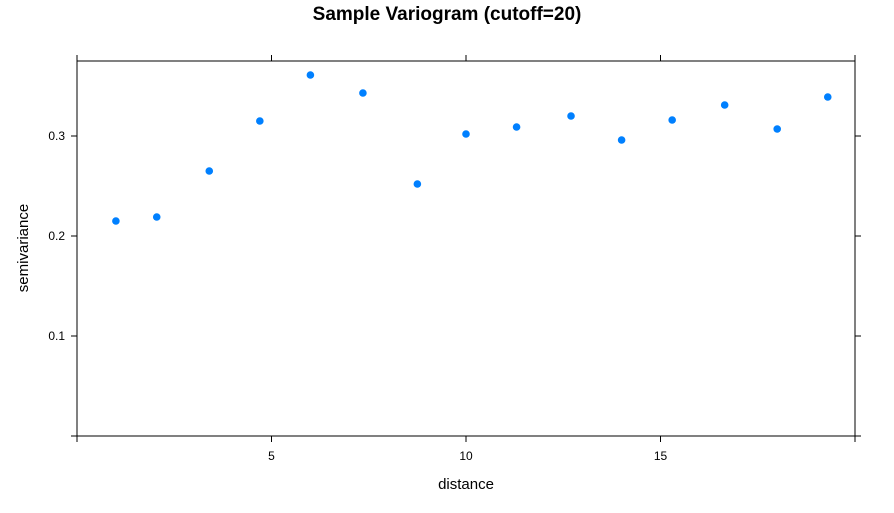  What do you see at coordinates (466, 456) in the screenshot?
I see `x-tick-label: 10` at bounding box center [466, 456].